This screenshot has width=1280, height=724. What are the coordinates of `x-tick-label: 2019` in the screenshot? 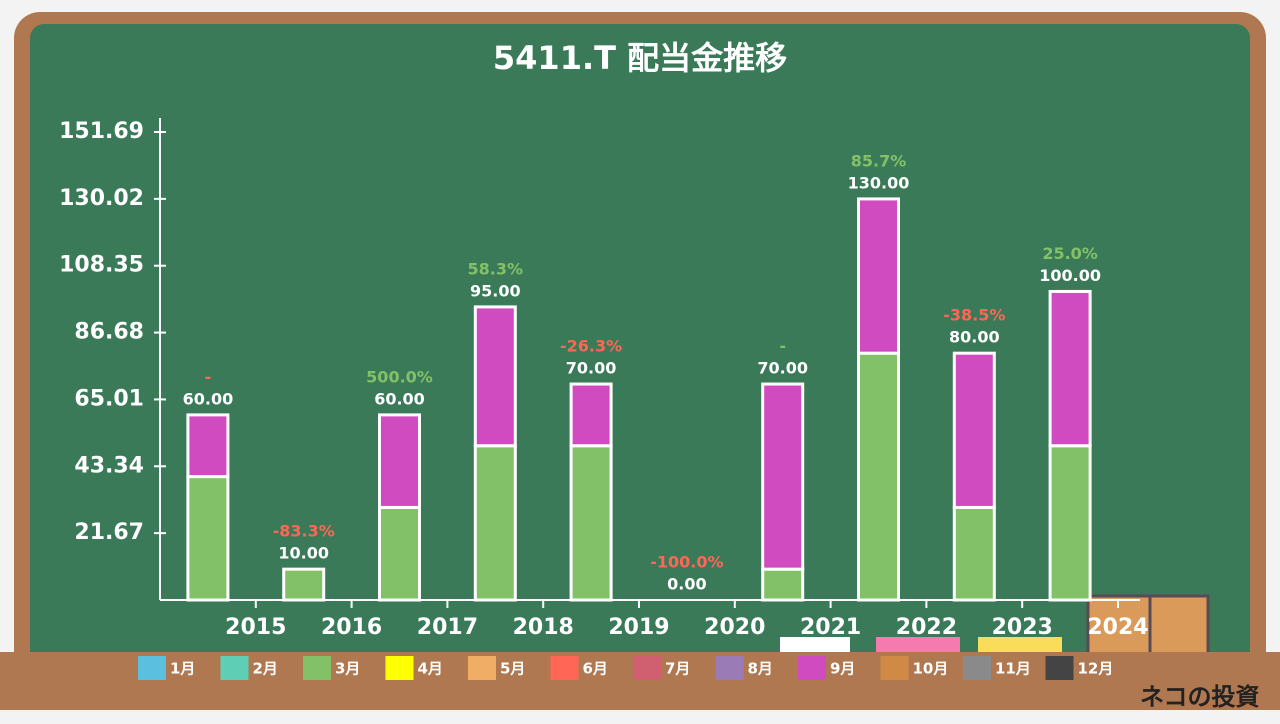 It's located at (638, 627).